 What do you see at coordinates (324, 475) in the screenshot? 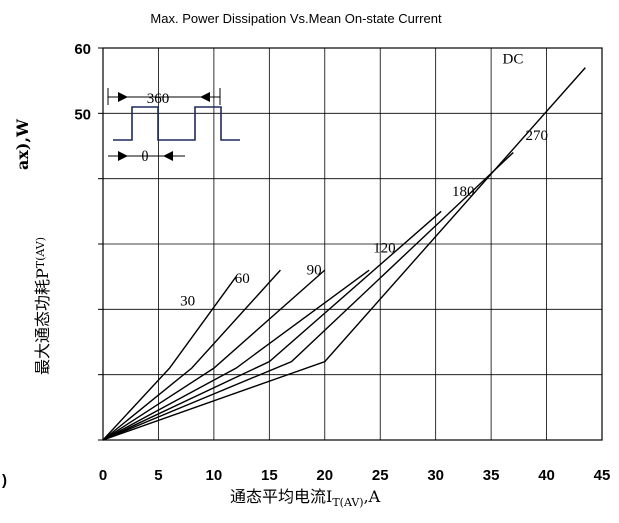
I see `x-tick-label: 20` at bounding box center [324, 475].